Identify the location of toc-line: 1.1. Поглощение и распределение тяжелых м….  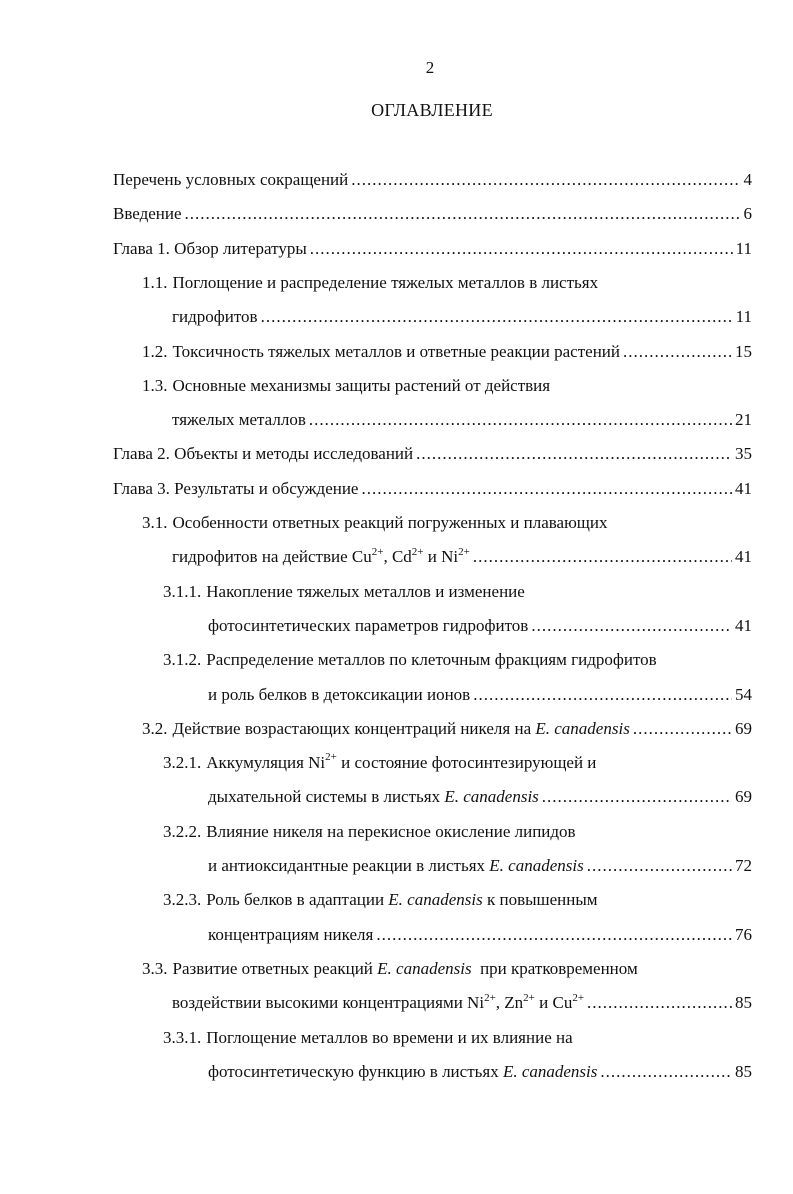
(370, 283).